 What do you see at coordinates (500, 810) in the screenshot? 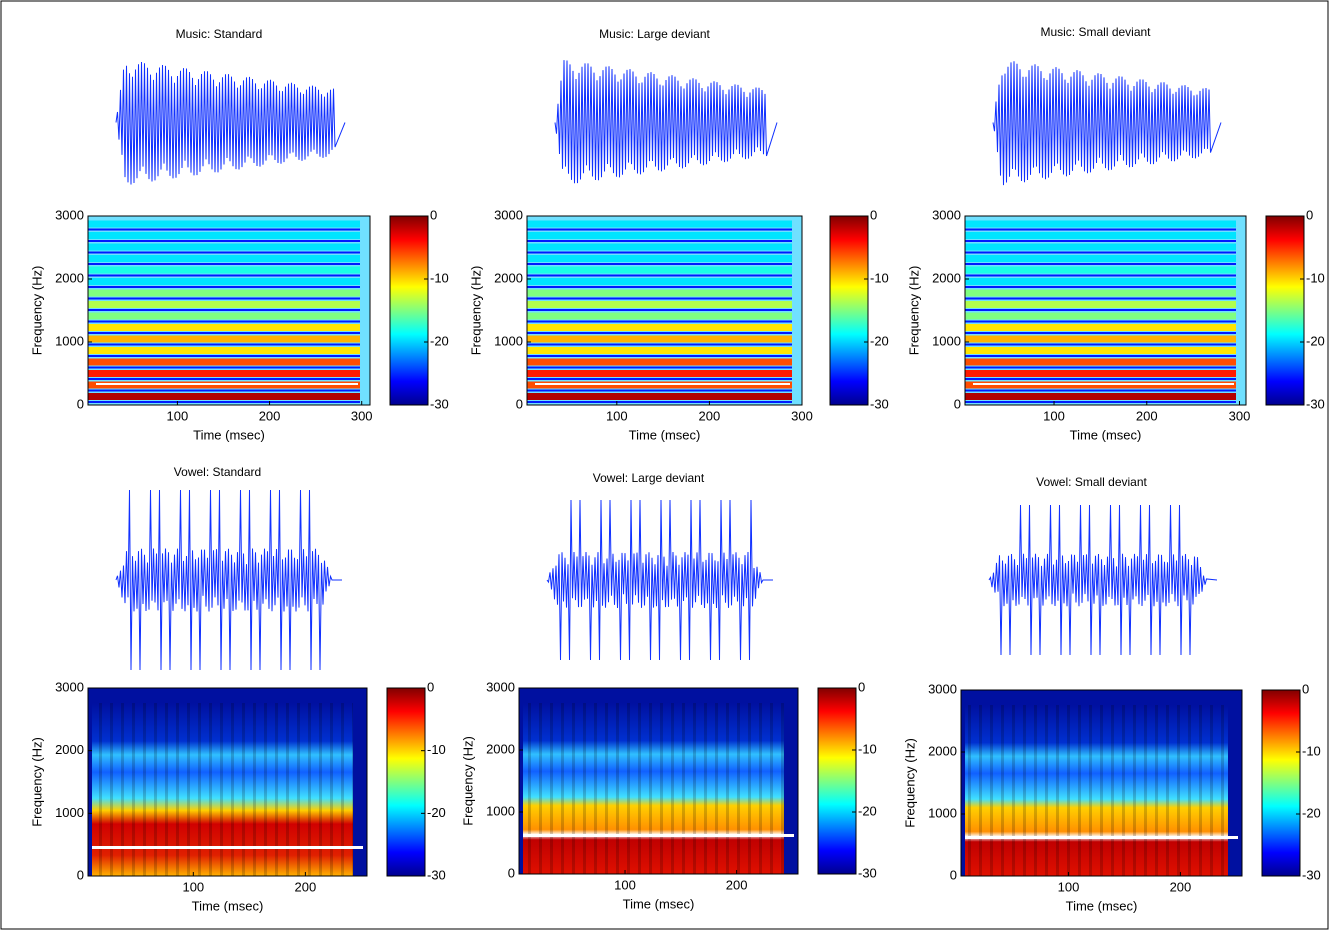
I see `y-tick-label: 1000` at bounding box center [500, 810].